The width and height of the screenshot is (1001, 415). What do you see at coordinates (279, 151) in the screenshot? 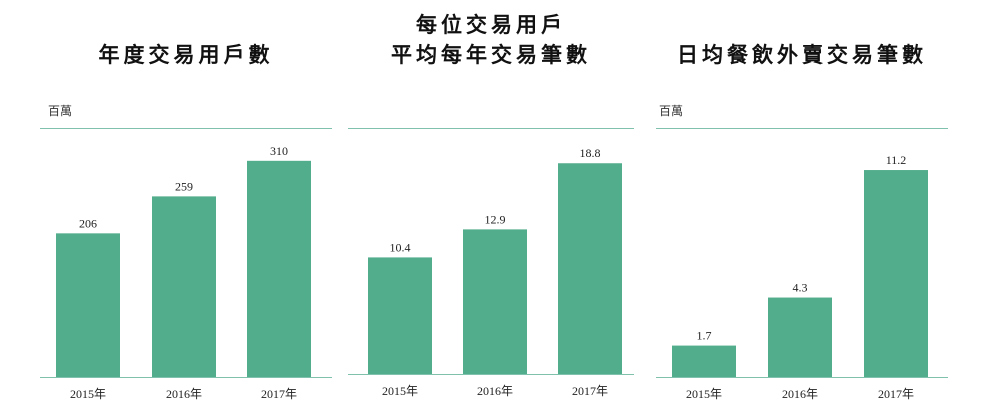
I see `bar-value-label: 310` at bounding box center [279, 151].